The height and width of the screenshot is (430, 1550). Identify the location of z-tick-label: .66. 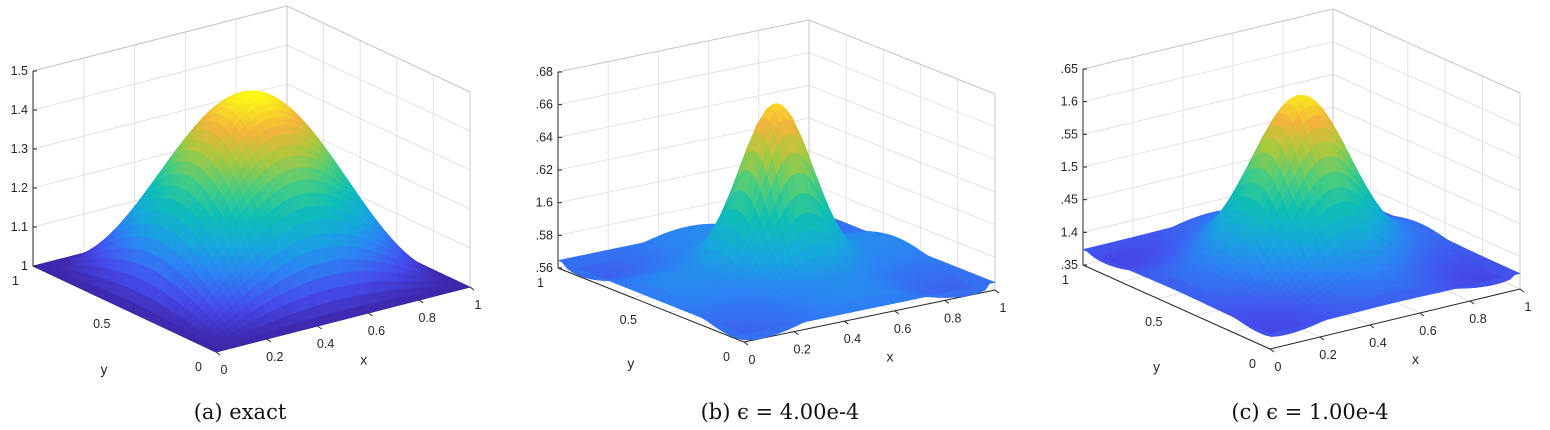
(544, 105).